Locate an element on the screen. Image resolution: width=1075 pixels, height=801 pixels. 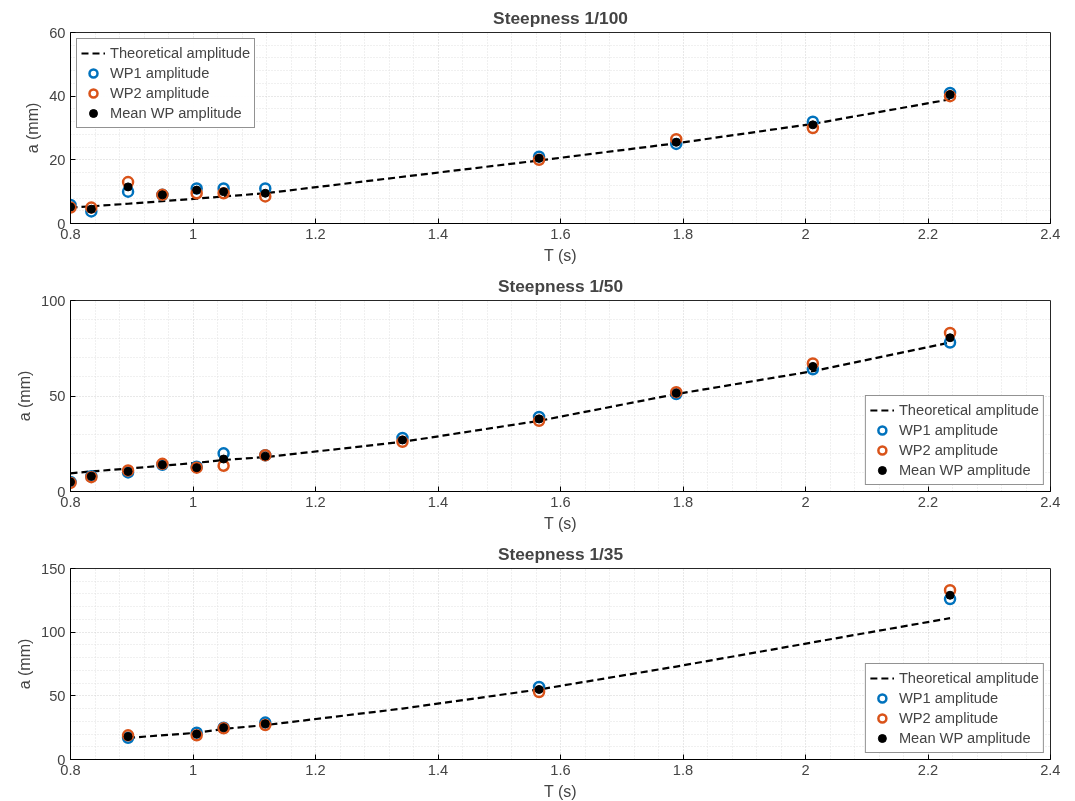
y-tick-label: 40 is located at coordinates (57, 96).